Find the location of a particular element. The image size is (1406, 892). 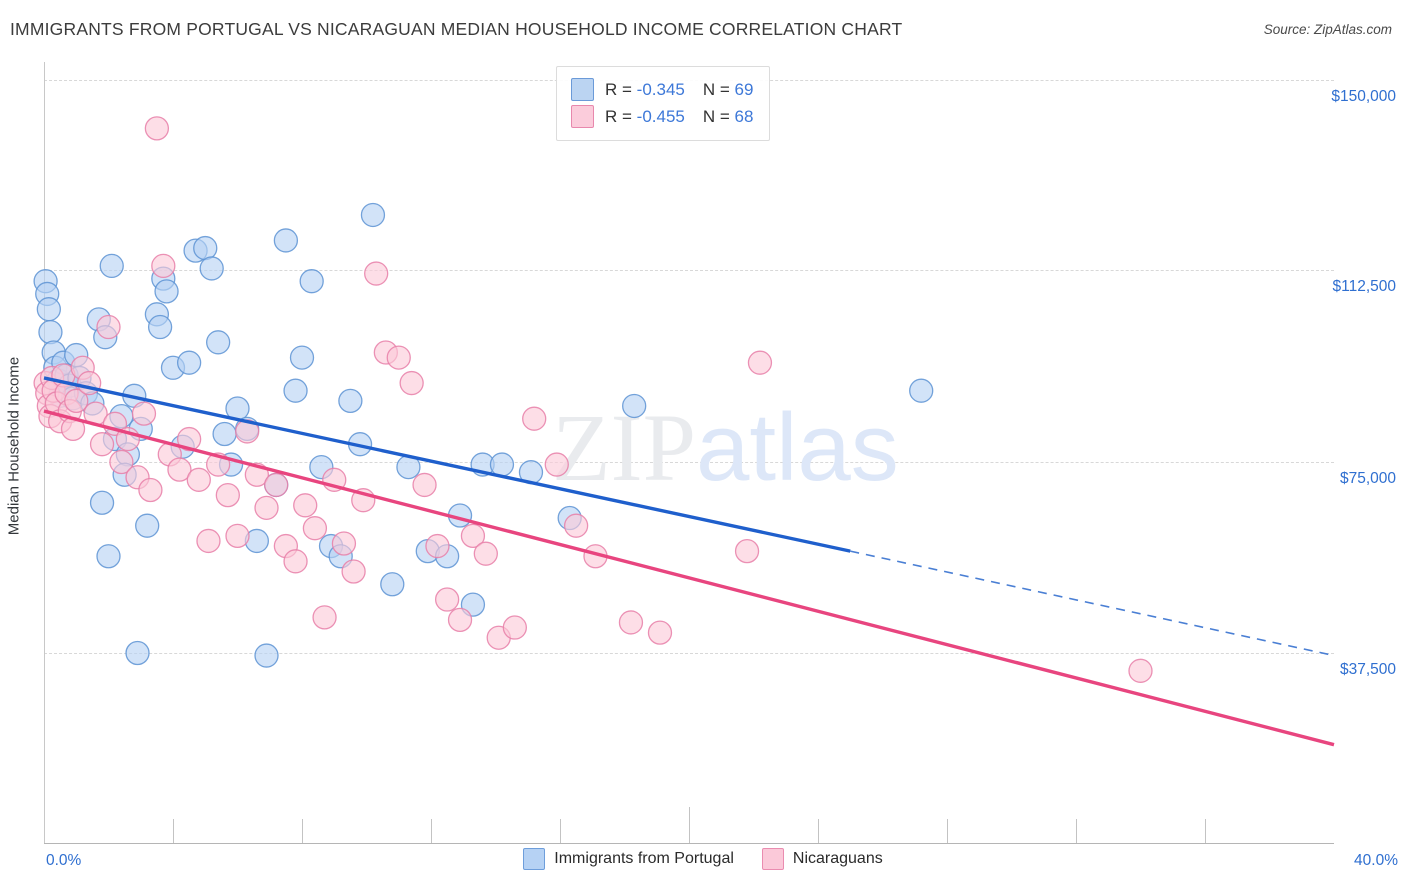

legend-item-portugal: Immigrants from Portugal is located at coordinates (628, 859).